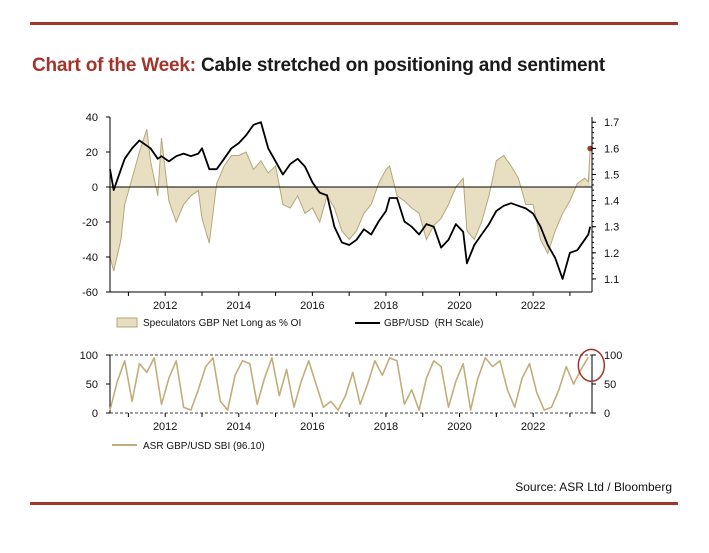  What do you see at coordinates (591, 365) in the screenshot?
I see `highlight-circle` at bounding box center [591, 365].